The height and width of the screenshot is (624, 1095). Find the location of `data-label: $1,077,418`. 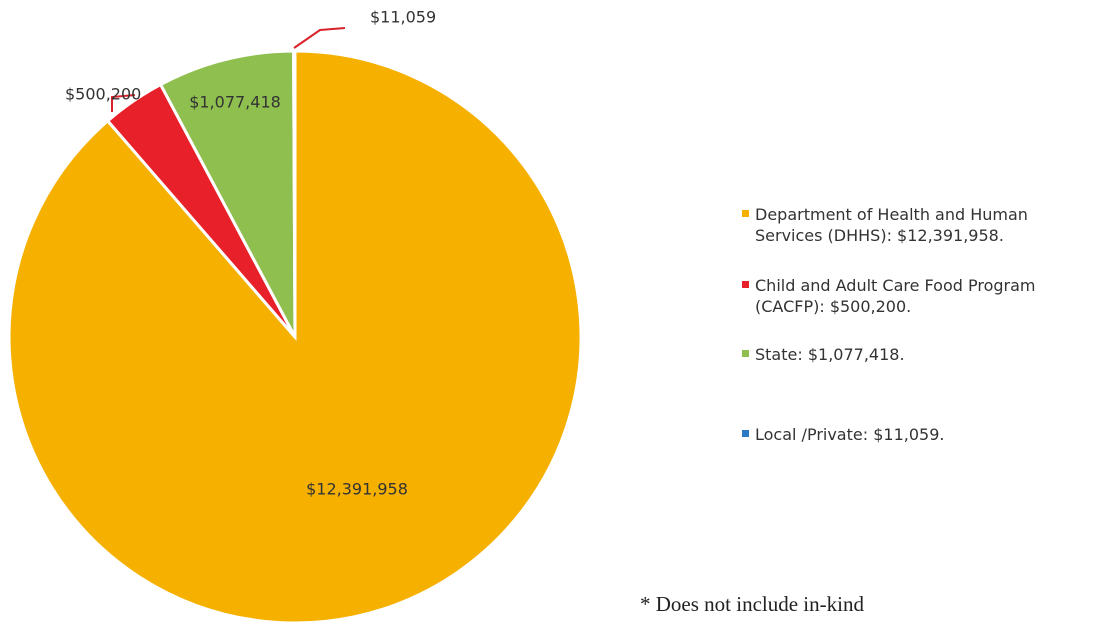

data-label: $1,077,418 is located at coordinates (235, 102).